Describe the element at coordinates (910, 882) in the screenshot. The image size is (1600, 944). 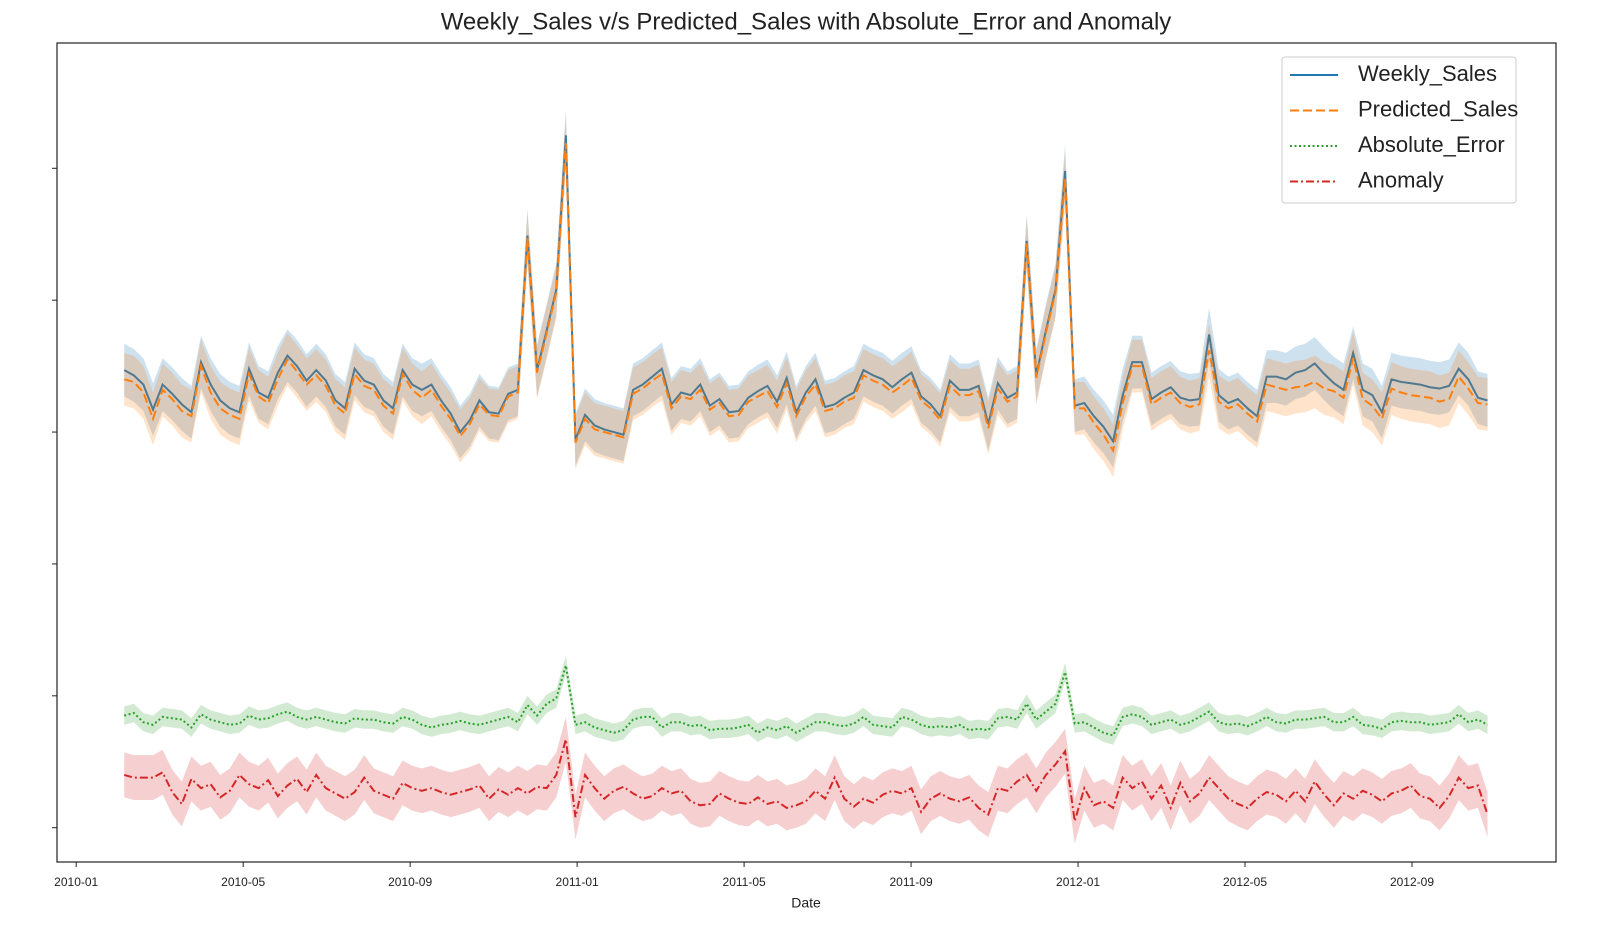
I see `x-tick-label: 2011-09` at that location.